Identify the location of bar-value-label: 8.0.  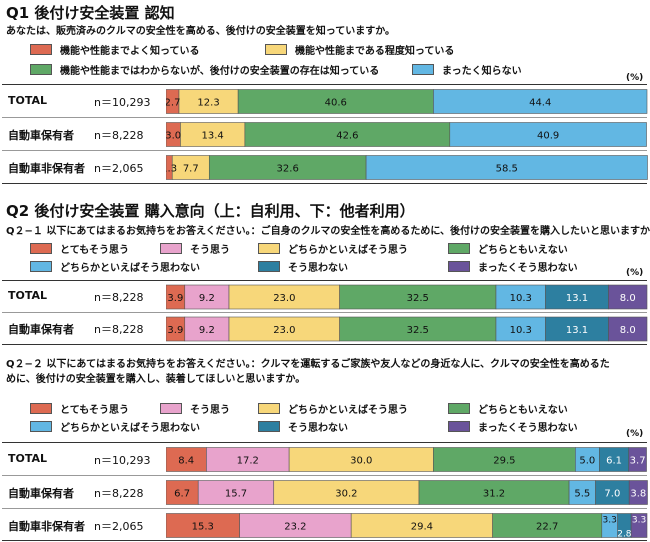
(628, 298).